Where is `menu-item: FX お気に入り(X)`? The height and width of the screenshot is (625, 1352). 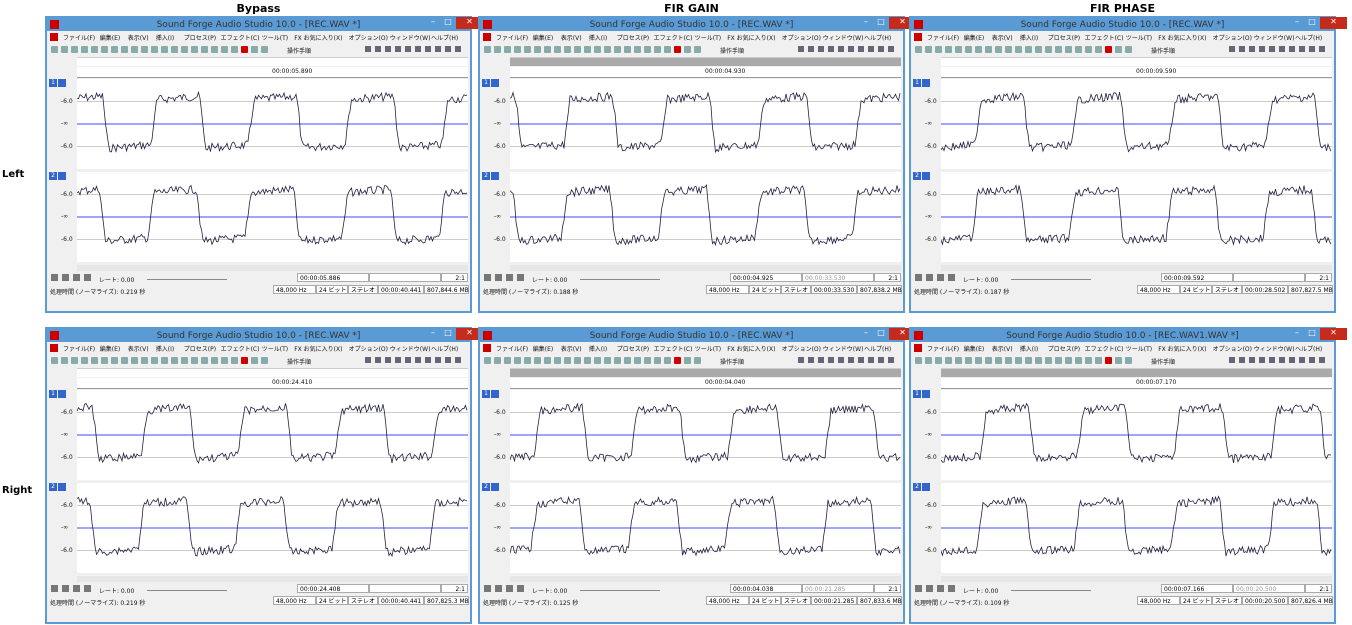 menu-item: FX お気に入り(X) is located at coordinates (751, 38).